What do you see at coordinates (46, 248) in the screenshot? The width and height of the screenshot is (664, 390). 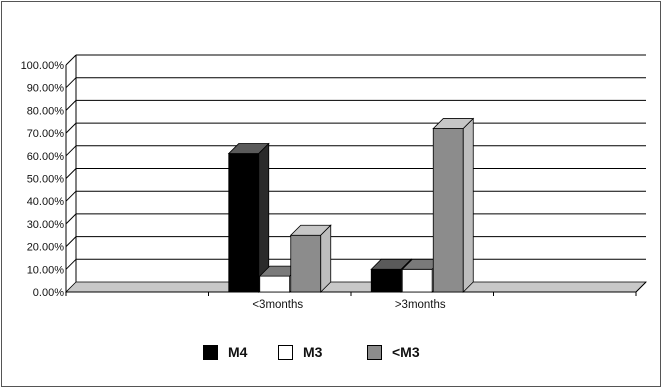 I see `y-tick-label: 20.00%` at bounding box center [46, 248].